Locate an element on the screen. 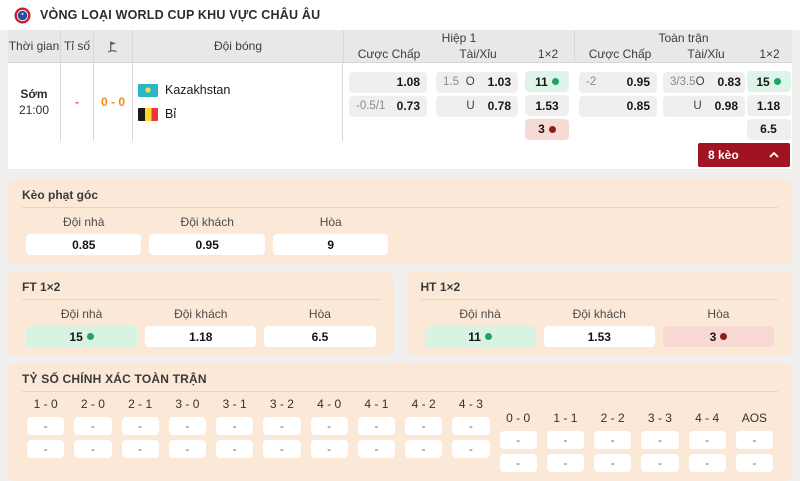  ou-line: 3/3.5 is located at coordinates (683, 82).